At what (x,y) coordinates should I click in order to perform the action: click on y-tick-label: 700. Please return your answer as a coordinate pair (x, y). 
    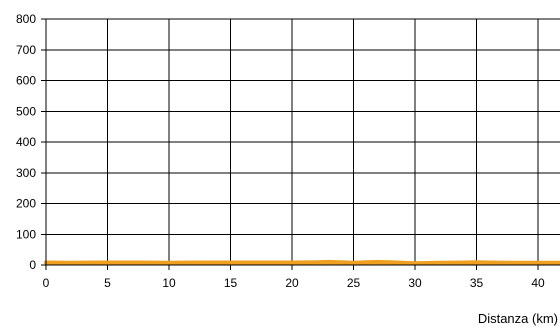
    Looking at the image, I should click on (26, 50).